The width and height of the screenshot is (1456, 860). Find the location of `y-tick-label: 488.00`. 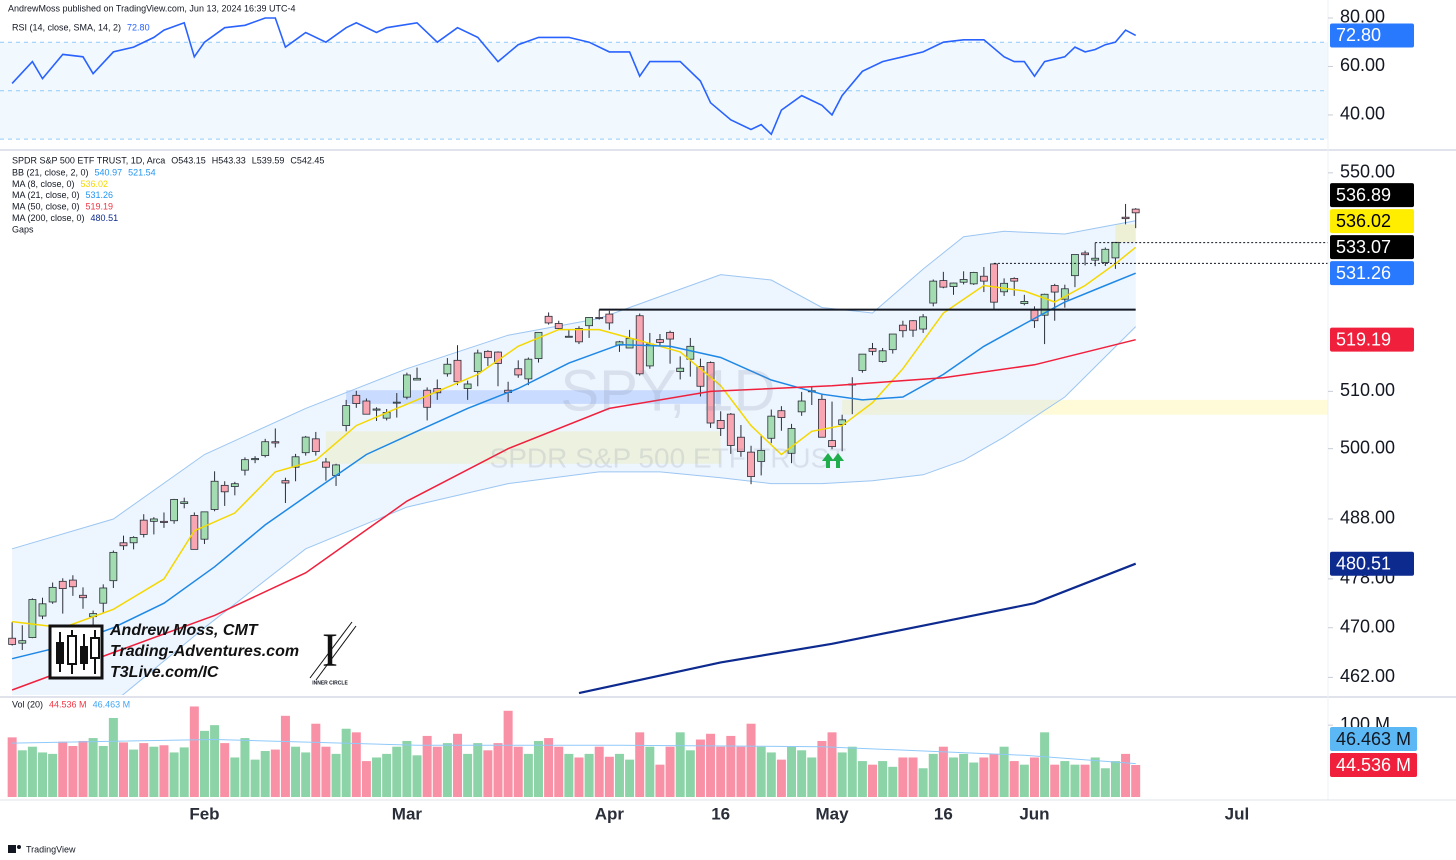

y-tick-label: 488.00 is located at coordinates (1367, 518).